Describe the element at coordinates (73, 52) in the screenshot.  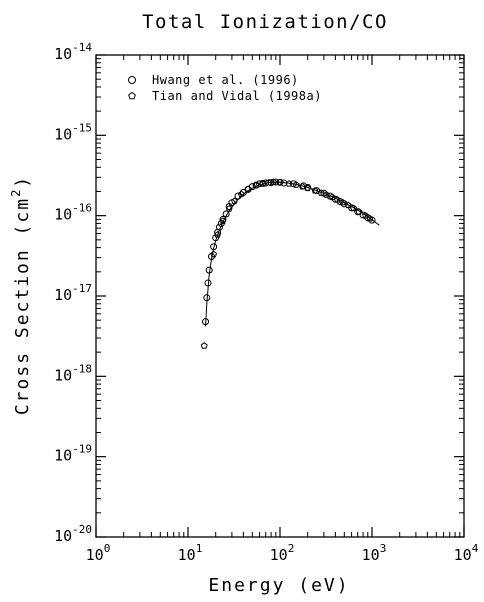
I see `y-tick-label: 10-14` at that location.